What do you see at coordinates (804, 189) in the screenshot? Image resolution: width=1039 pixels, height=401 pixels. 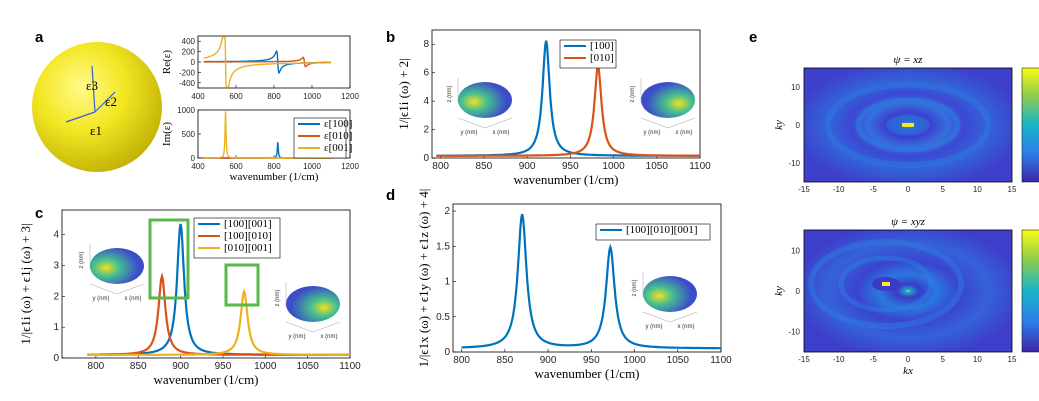 I see `e_top-xtick: -15` at bounding box center [804, 189].